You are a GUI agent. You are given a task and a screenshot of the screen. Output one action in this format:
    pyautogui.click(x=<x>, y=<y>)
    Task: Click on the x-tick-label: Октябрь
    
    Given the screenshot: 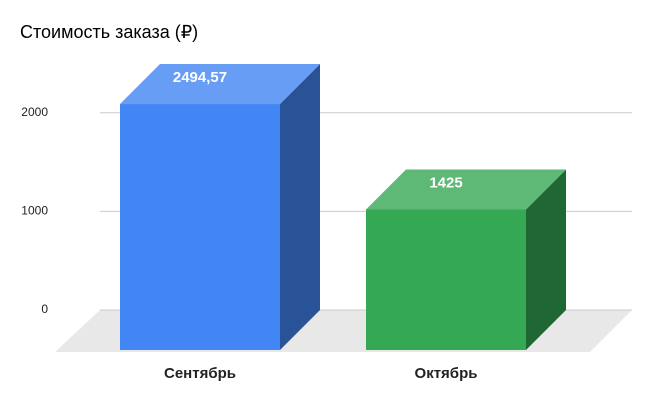 What is the action you would take?
    pyautogui.click(x=446, y=373)
    